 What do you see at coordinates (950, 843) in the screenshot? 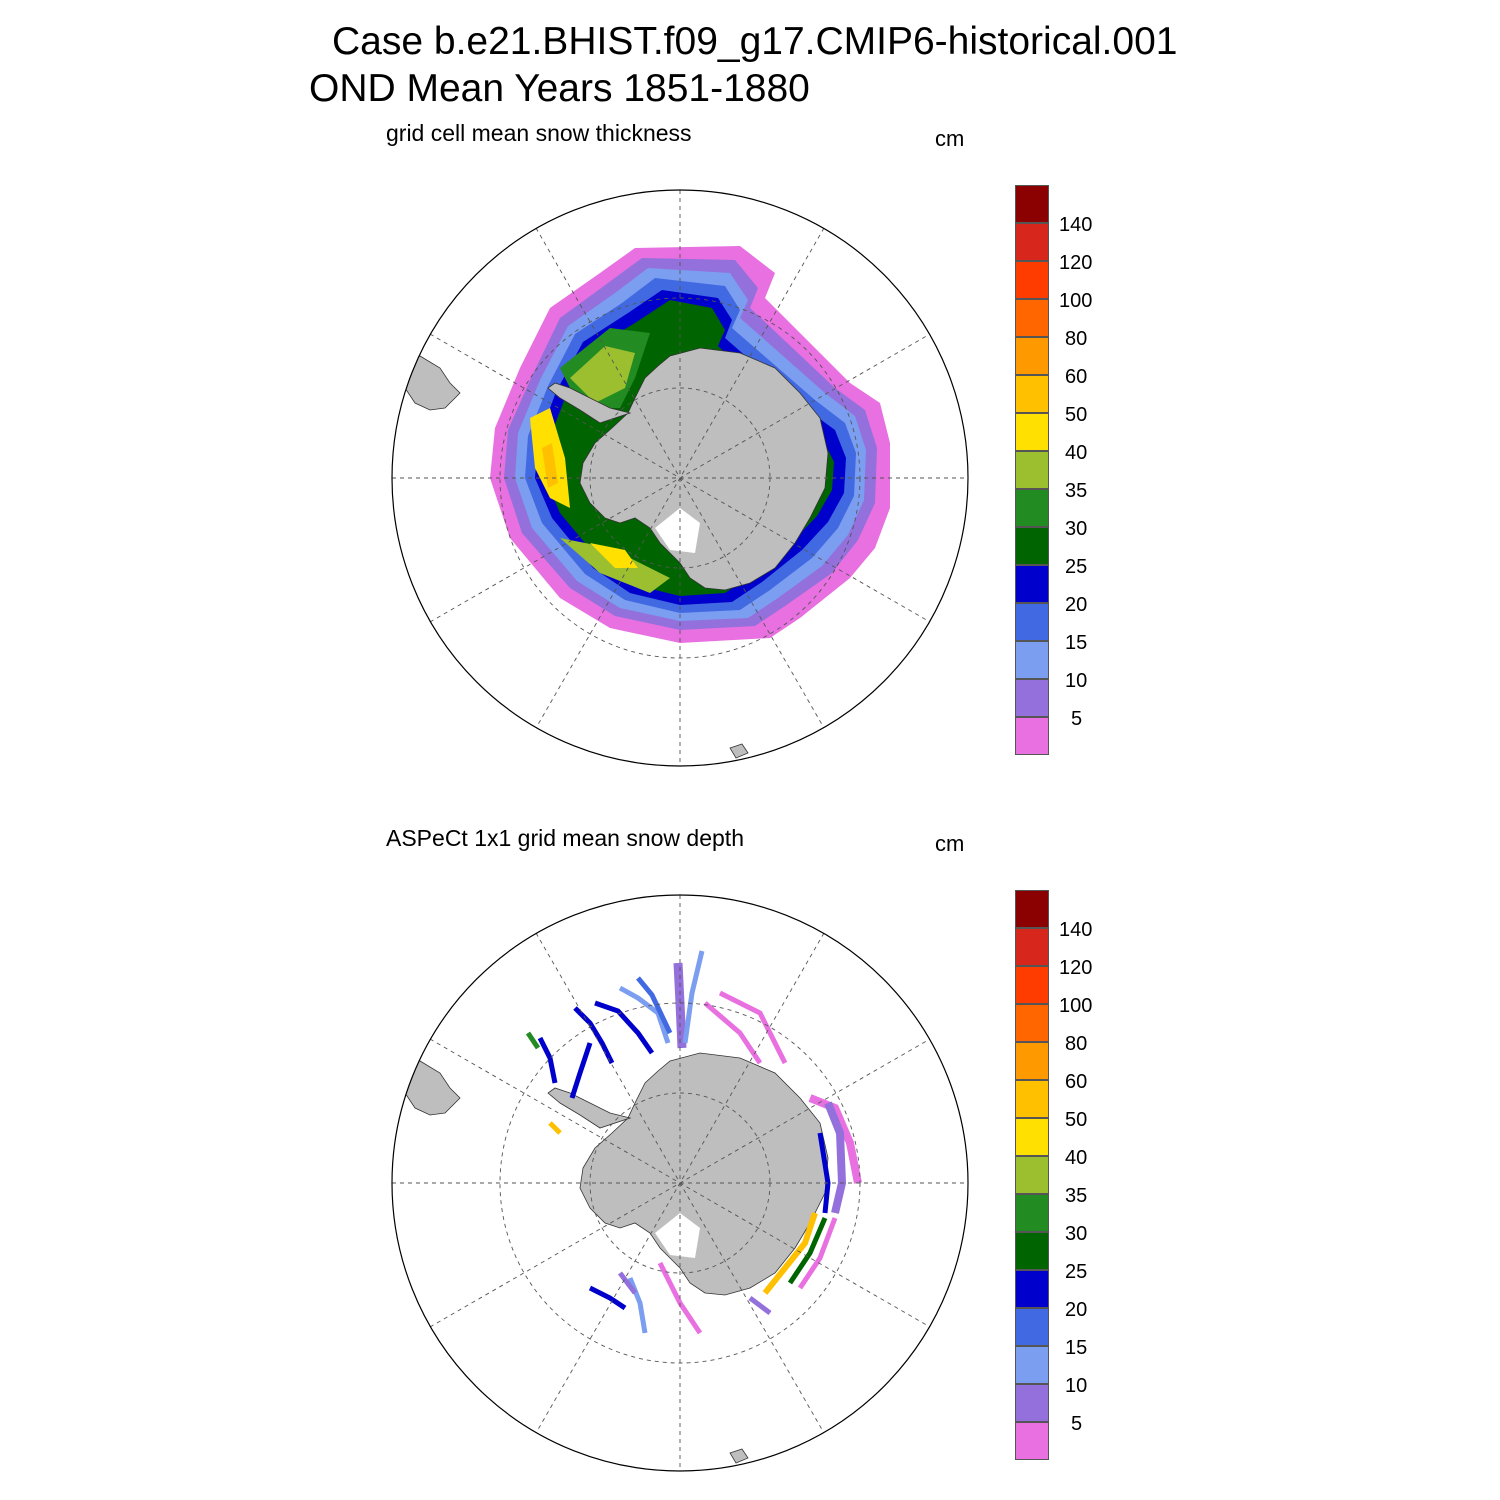
I see `bottom-panel-units: cm` at bounding box center [950, 843].